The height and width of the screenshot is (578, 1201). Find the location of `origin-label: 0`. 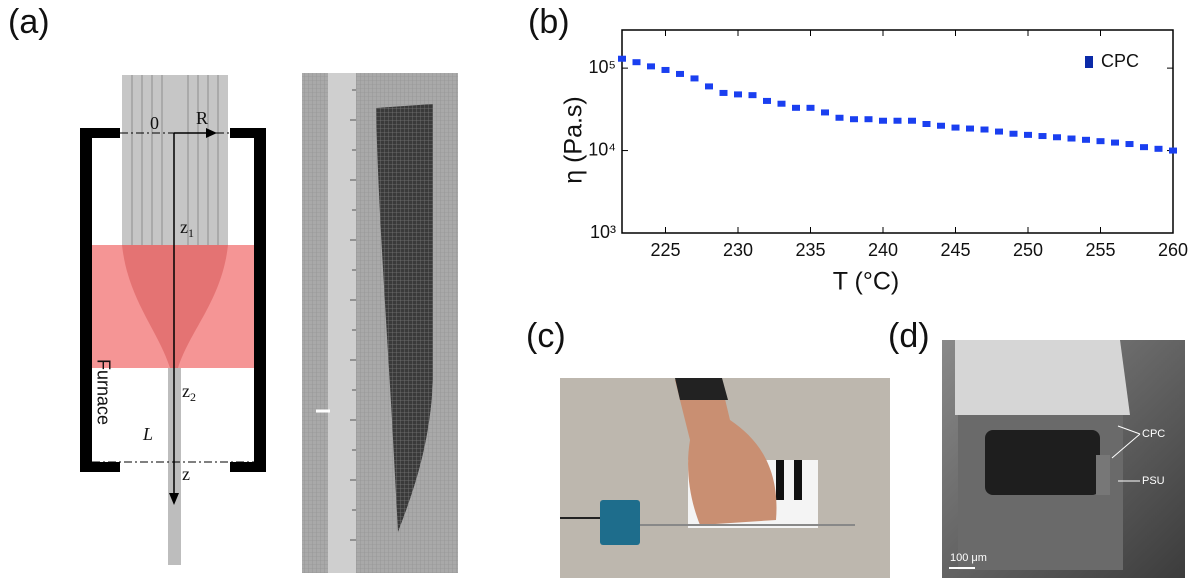

origin-label: 0 is located at coordinates (154, 123).